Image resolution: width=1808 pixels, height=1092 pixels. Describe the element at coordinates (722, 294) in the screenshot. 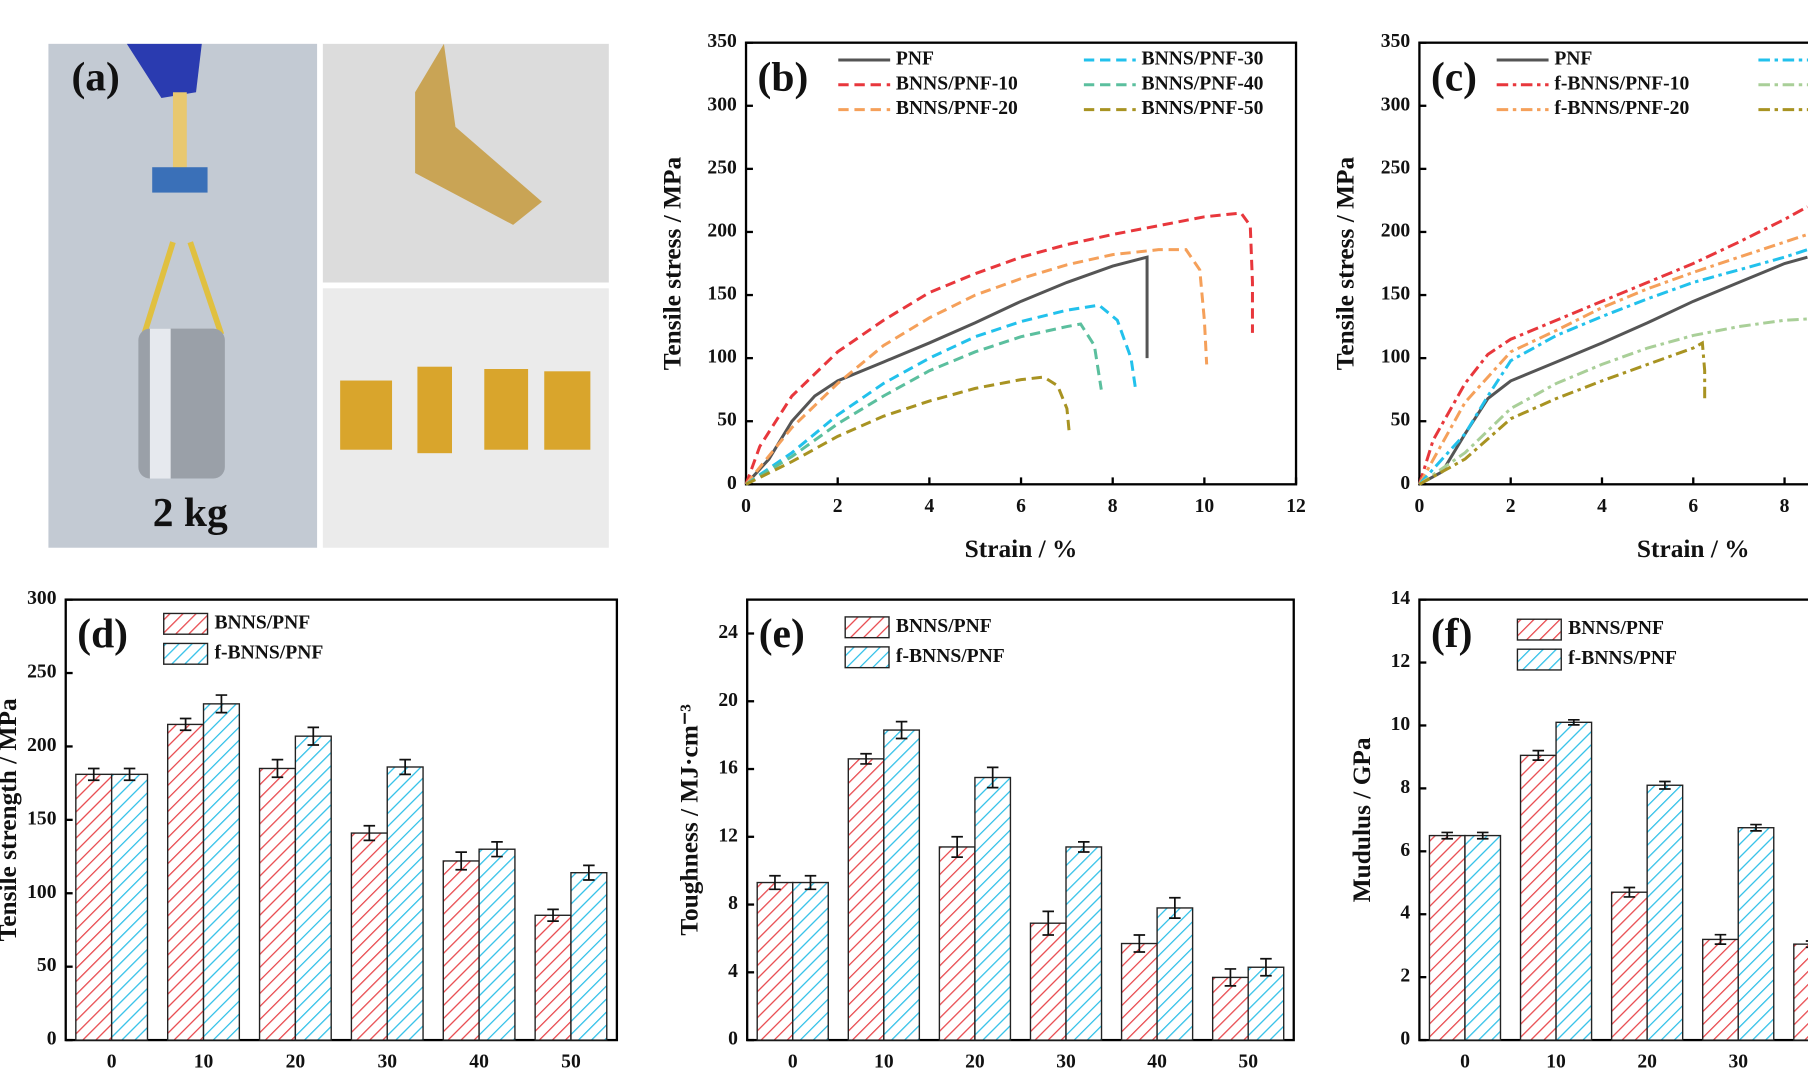

I see `y-tick-label: 150` at that location.